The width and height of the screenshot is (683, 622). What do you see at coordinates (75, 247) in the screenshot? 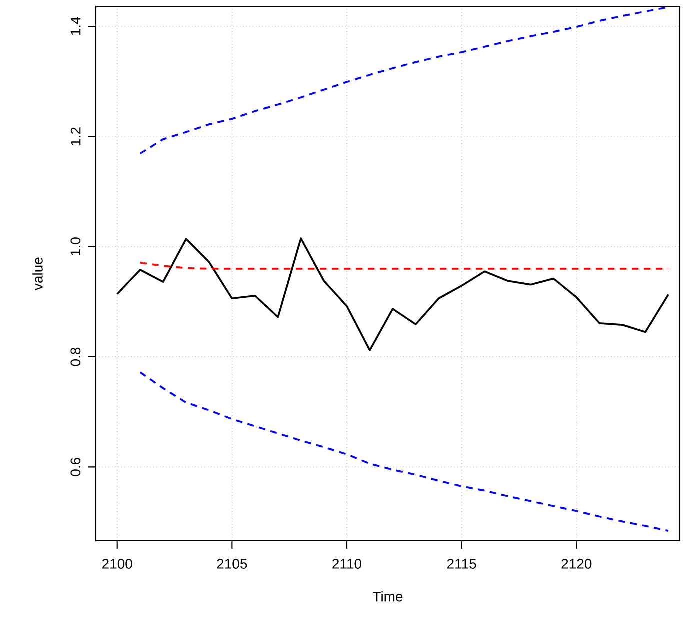
I see `y-tick-label: 1.0` at bounding box center [75, 247].